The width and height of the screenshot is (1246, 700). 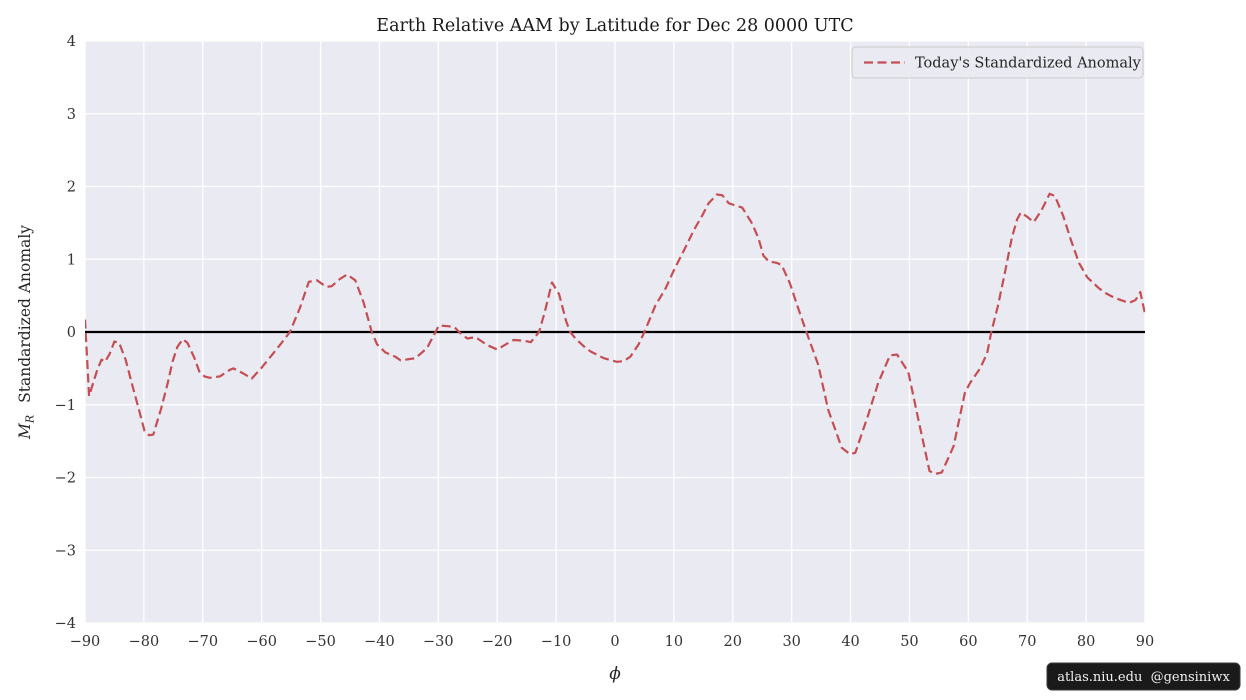 I want to click on x-tick-label: 70, so click(x=1027, y=642).